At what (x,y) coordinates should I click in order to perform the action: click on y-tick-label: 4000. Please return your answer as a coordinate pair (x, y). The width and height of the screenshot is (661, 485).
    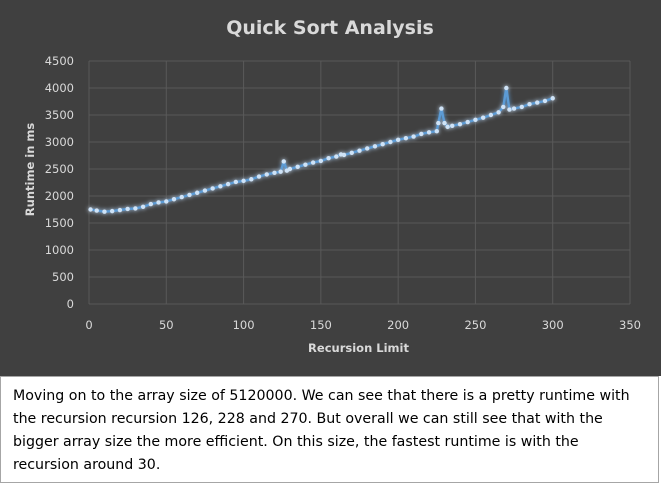
    Looking at the image, I should click on (59, 88).